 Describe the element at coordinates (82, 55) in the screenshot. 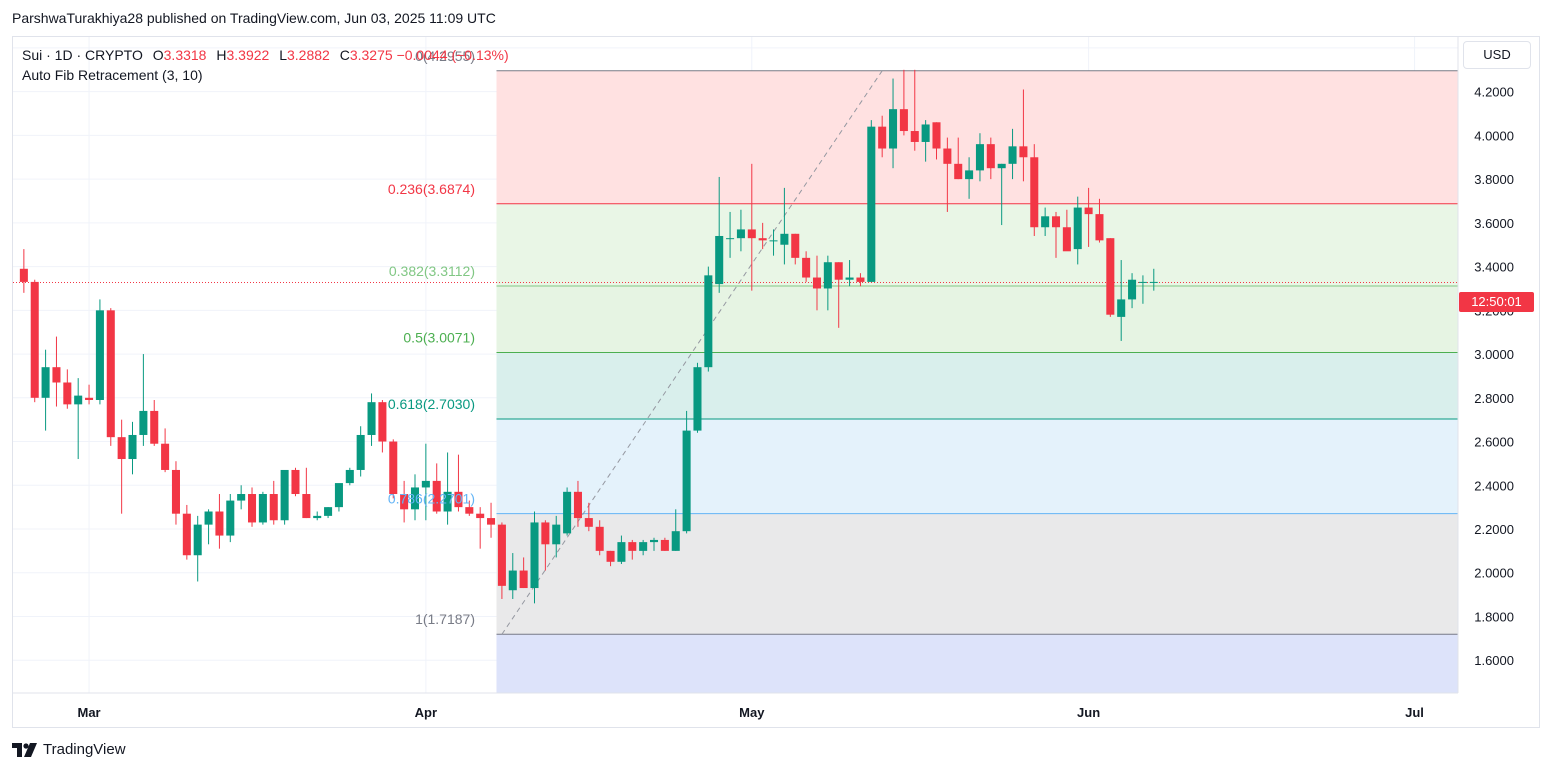

I see `symbol-label: Sui · 1D · CRYPTO` at that location.